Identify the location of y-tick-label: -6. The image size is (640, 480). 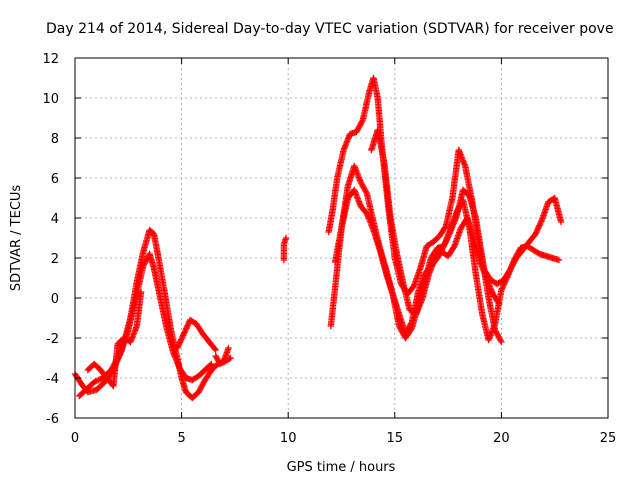
(52, 419).